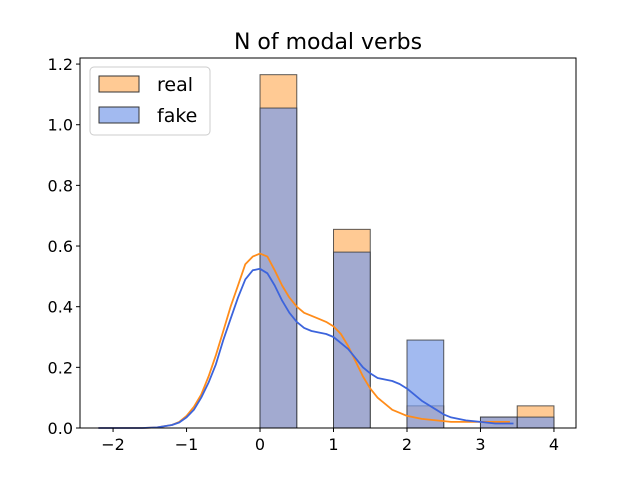  I want to click on legend: real fake, so click(150, 101).